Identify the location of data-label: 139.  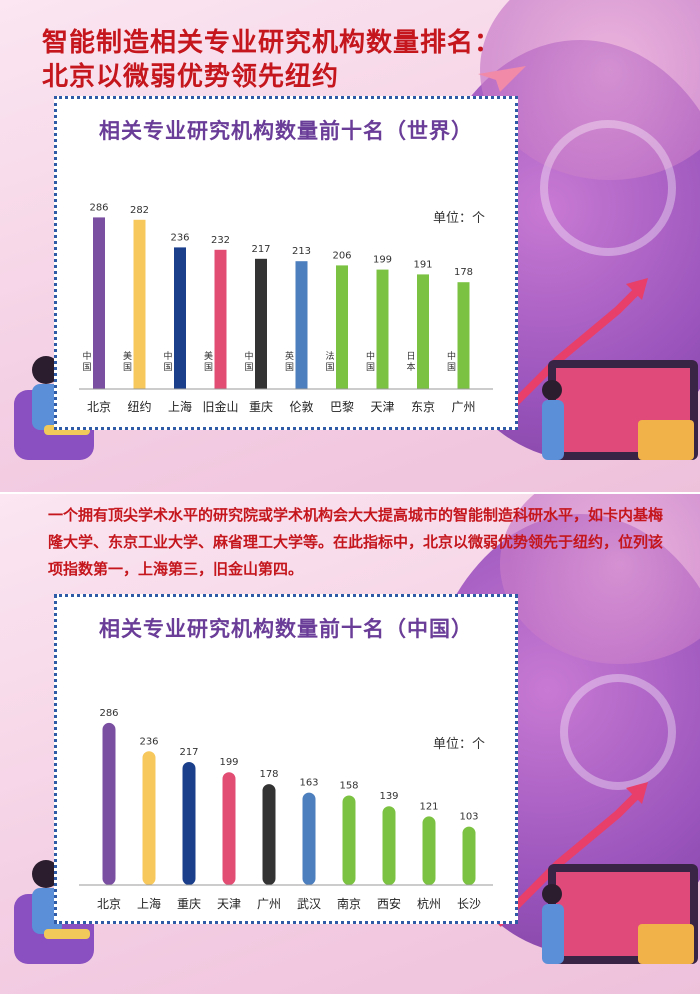
(388, 796).